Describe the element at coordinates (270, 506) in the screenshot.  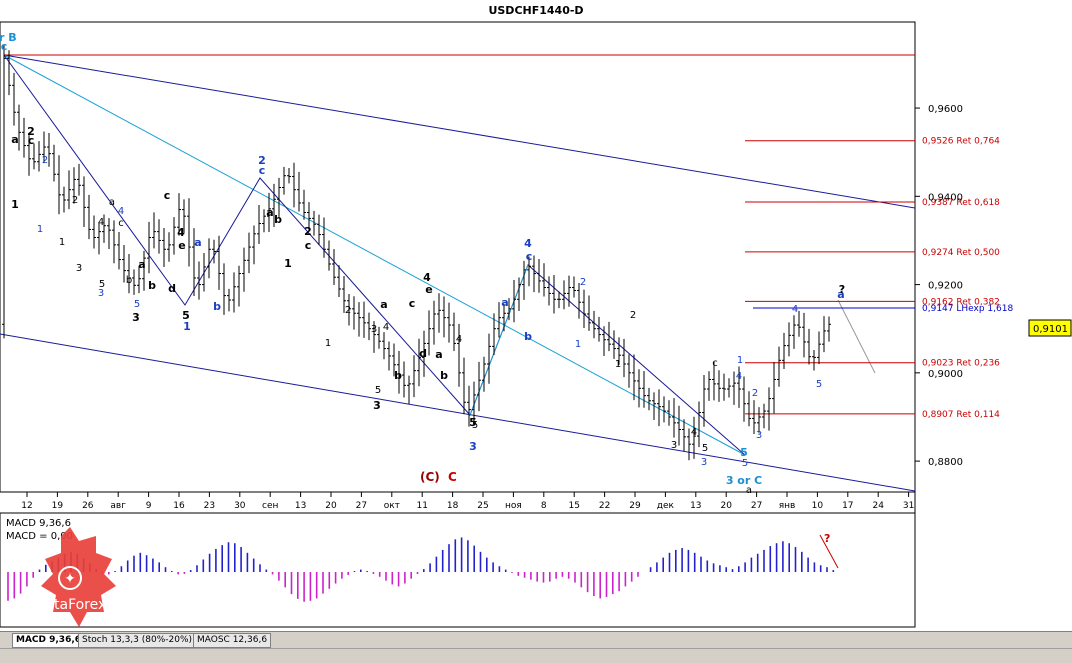
I see `time-tick-label: сен` at that location.